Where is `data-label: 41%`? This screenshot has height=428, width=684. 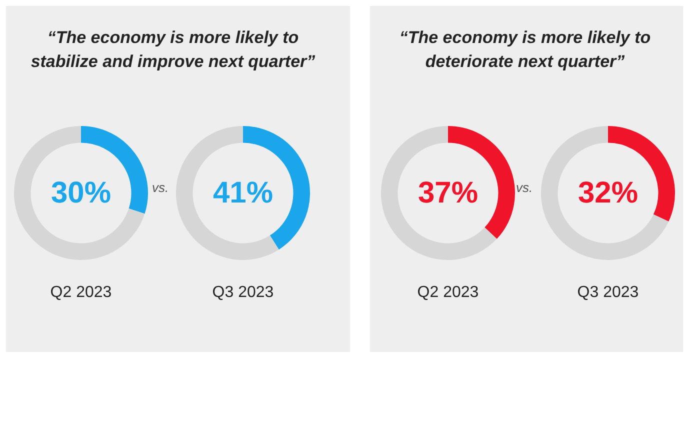 data-label: 41% is located at coordinates (243, 193).